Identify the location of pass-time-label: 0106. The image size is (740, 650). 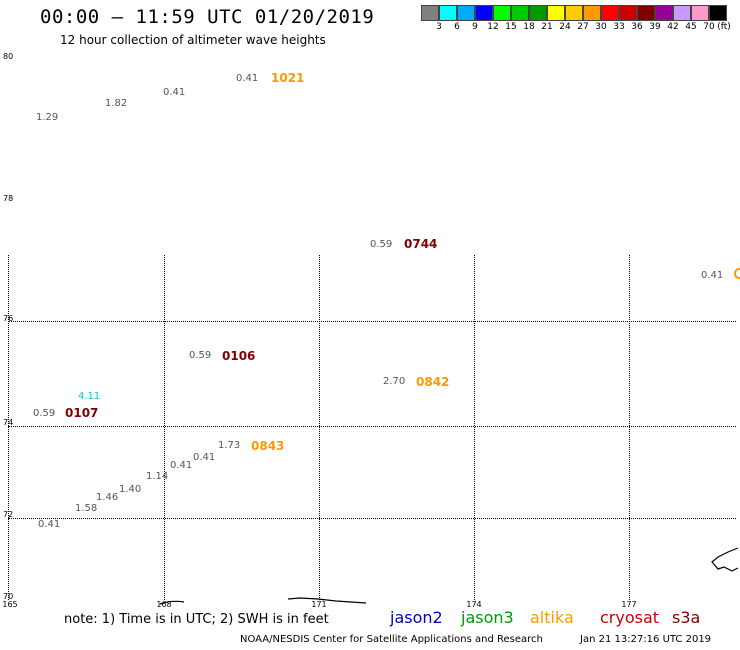
(239, 356).